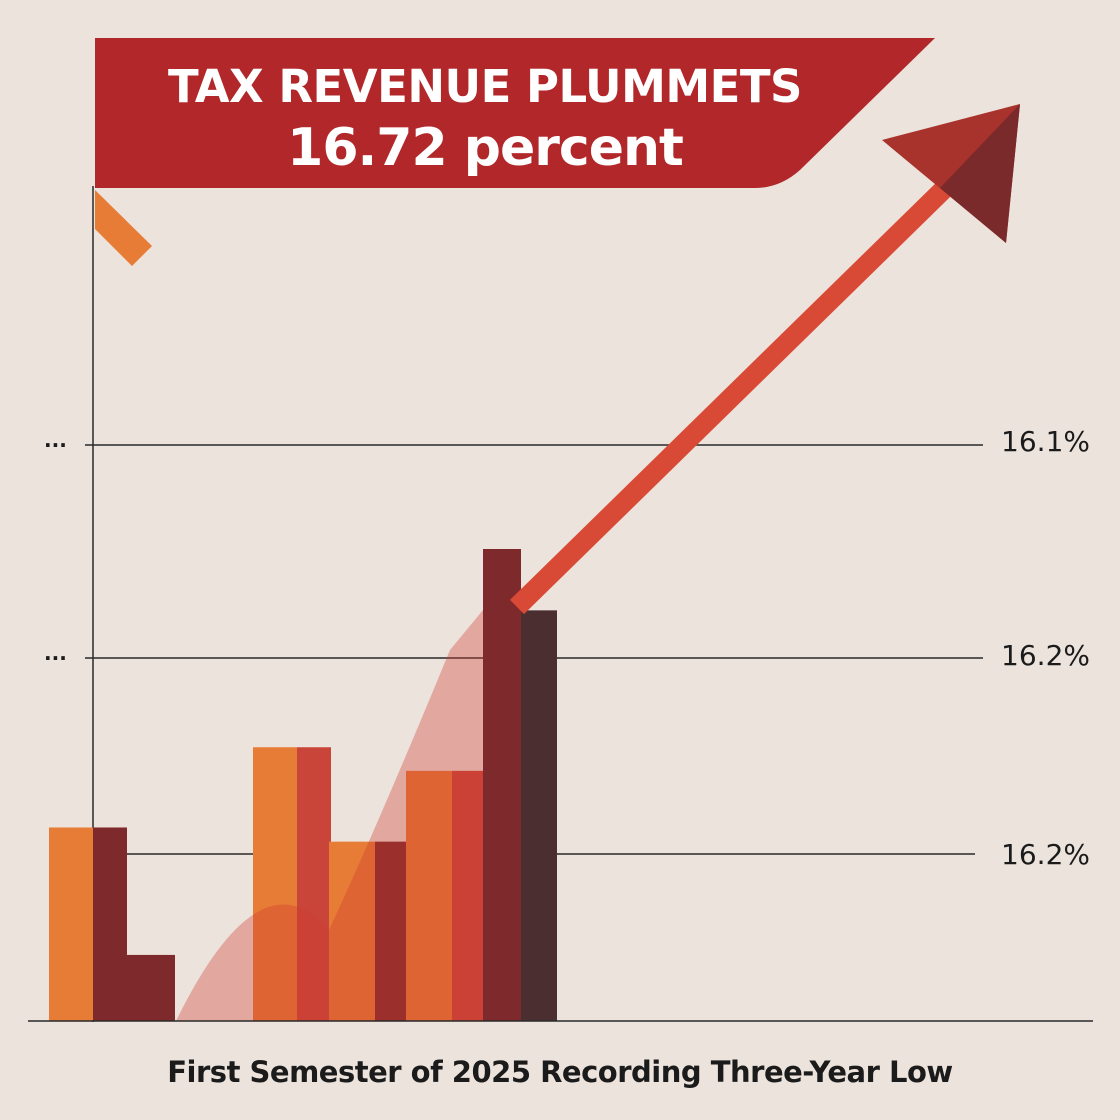 The image size is (1120, 1120). I want to click on chart-title: TAX REVENUE PLUMMETS, so click(485, 86).